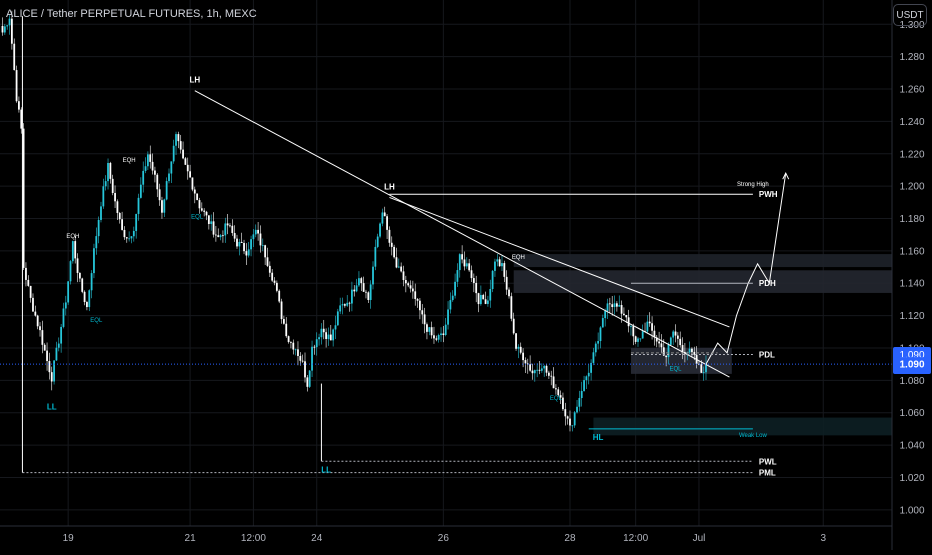 This screenshot has width=932, height=555. I want to click on annotation-label: LL, so click(52, 406).